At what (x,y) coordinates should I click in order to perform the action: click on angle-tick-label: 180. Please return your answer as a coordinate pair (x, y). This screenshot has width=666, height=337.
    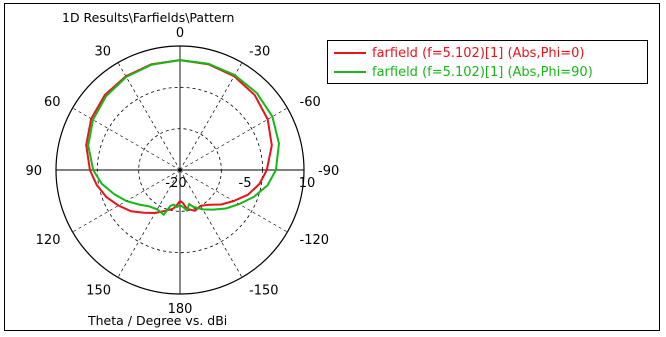
    Looking at the image, I should click on (180, 309).